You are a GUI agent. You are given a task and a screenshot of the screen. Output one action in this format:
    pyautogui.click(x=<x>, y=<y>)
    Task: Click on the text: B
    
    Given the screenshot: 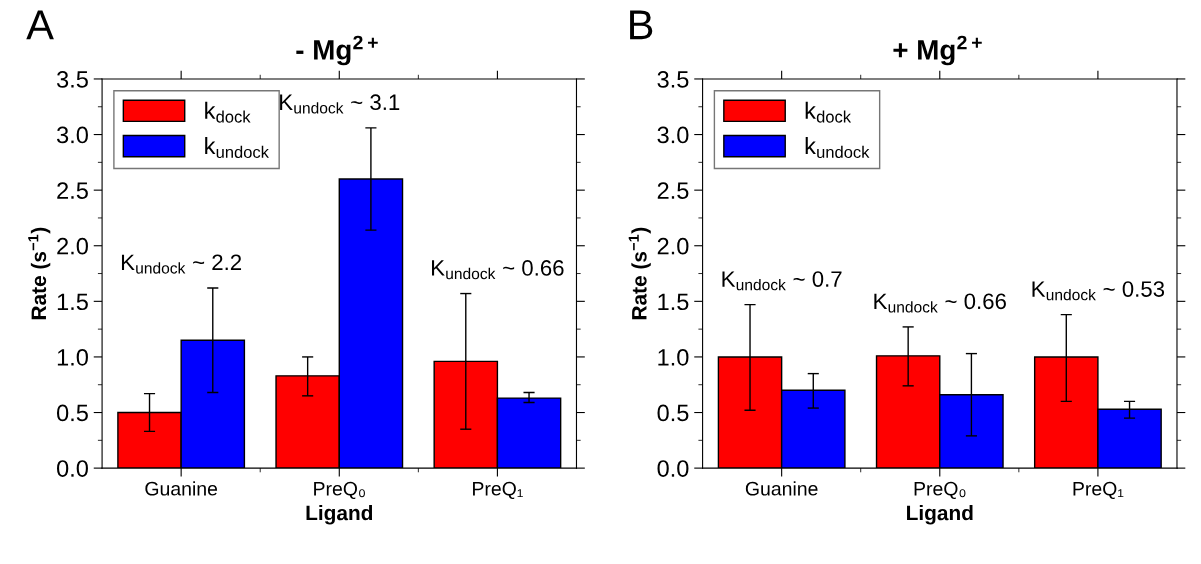 What is the action you would take?
    pyautogui.click(x=641, y=25)
    